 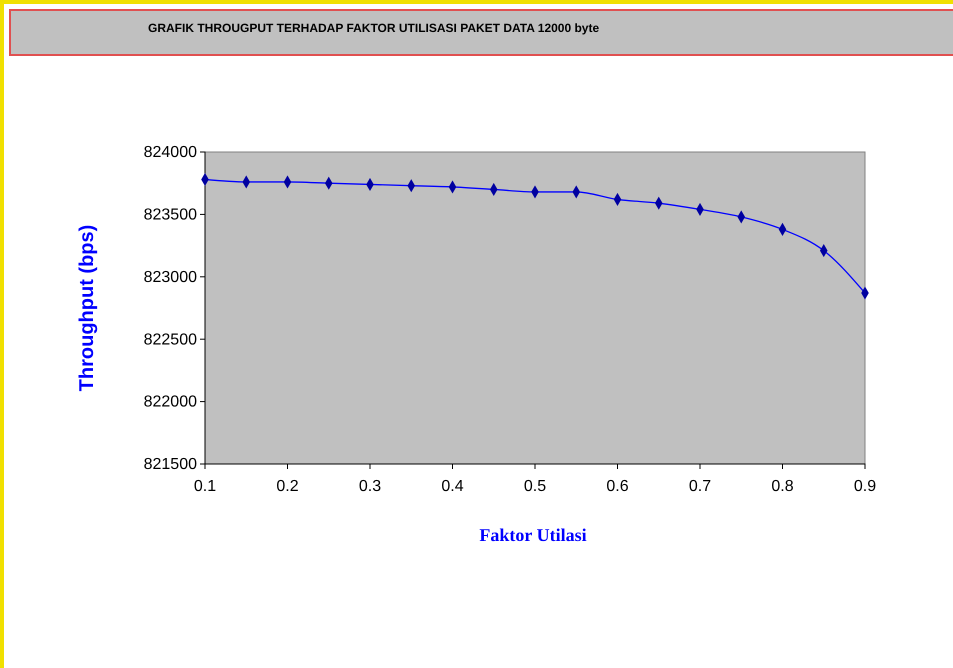 What do you see at coordinates (171, 153) in the screenshot?
I see `y-tick-label: 824000` at bounding box center [171, 153].